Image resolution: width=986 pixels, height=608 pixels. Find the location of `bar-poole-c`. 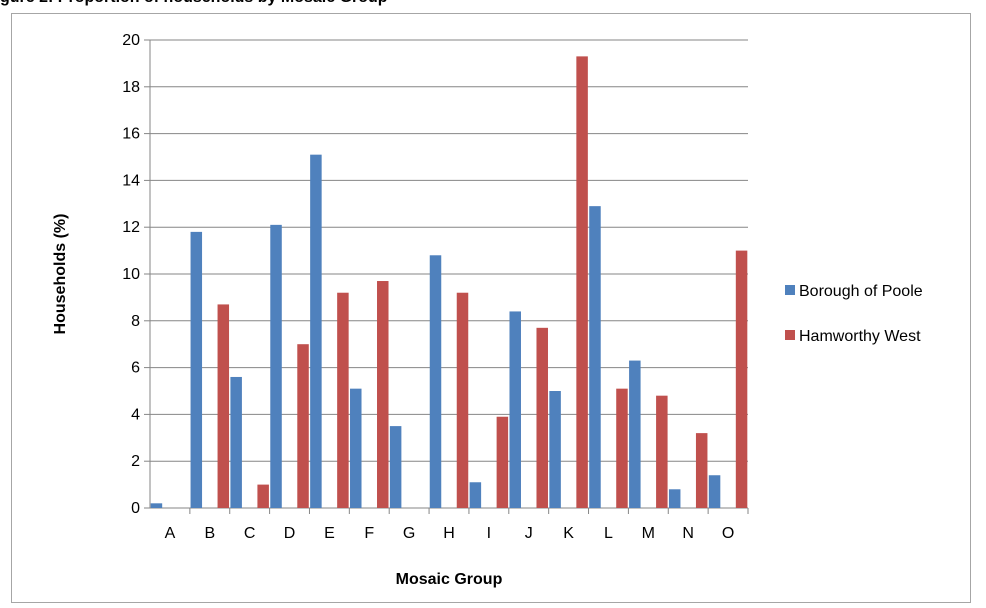

bar-poole-c is located at coordinates (236, 442).